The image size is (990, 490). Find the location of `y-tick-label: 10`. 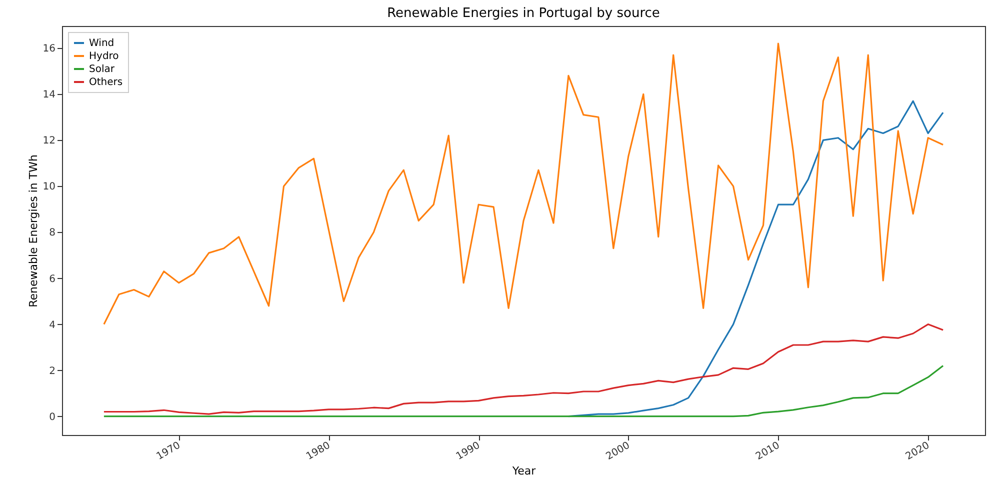

y-tick-label: 10 is located at coordinates (49, 187).